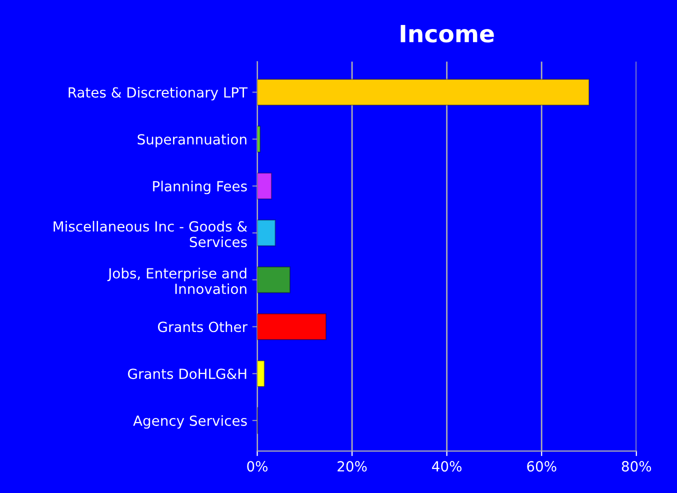  Describe the element at coordinates (158, 93) in the screenshot. I see `y-tick-label: Rates & Discretionary LPT` at that location.